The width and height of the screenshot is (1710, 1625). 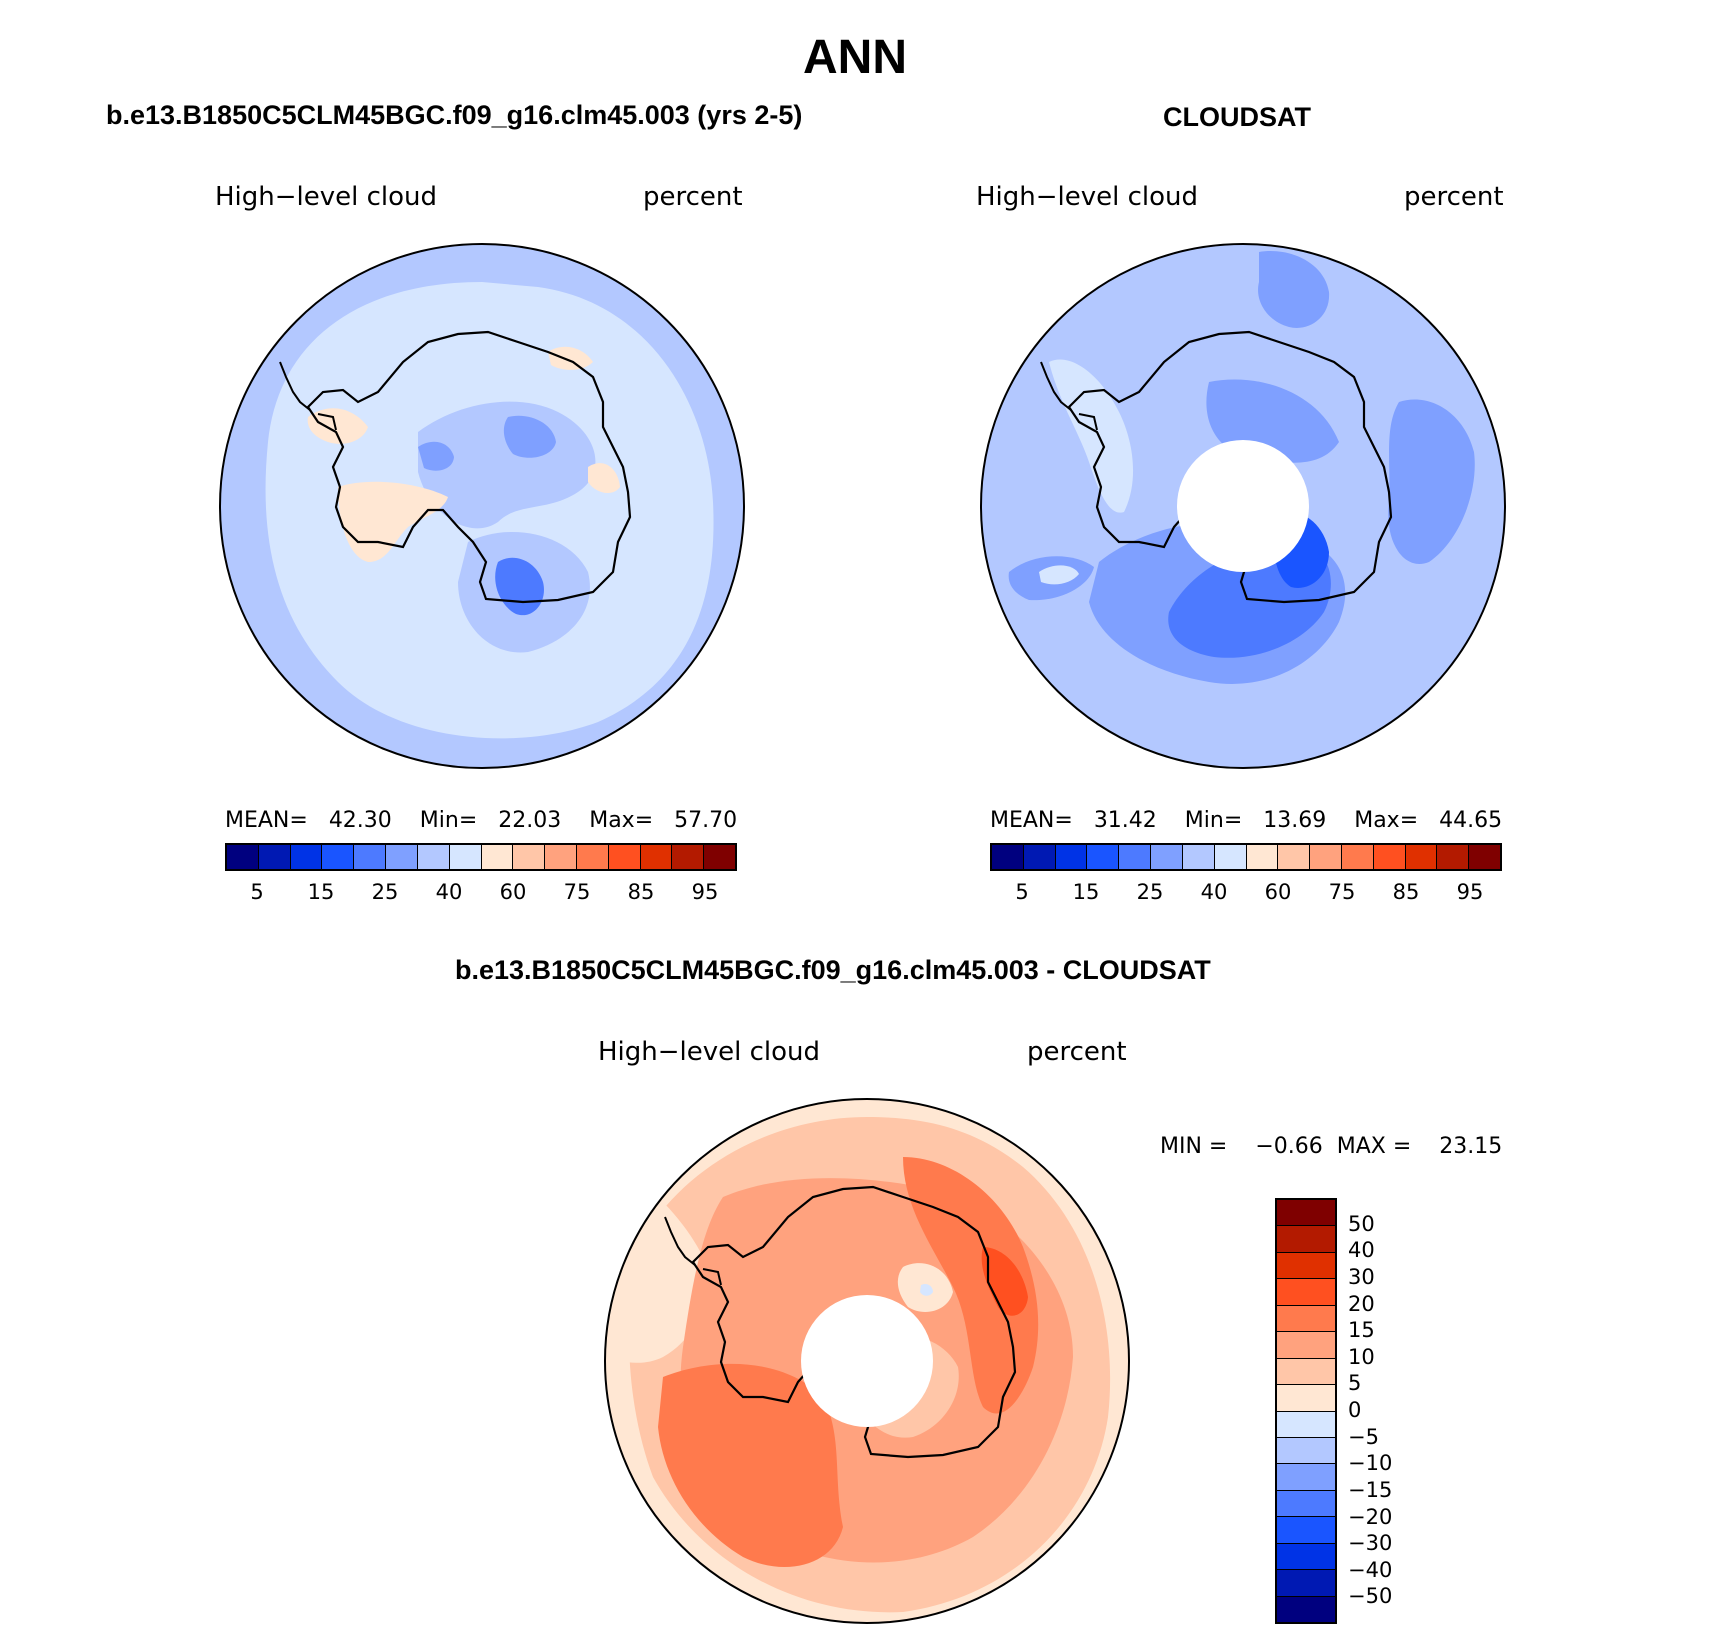 I want to click on colorbar-diff-tick-label: −20, so click(x=1370, y=1516).